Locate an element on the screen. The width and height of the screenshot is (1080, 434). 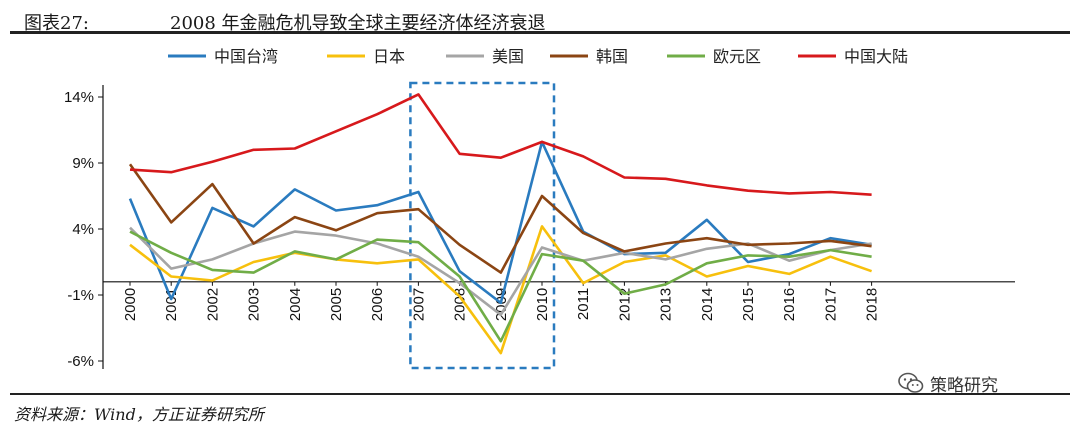
x-tick-label-13: 2013 is located at coordinates (666, 304).